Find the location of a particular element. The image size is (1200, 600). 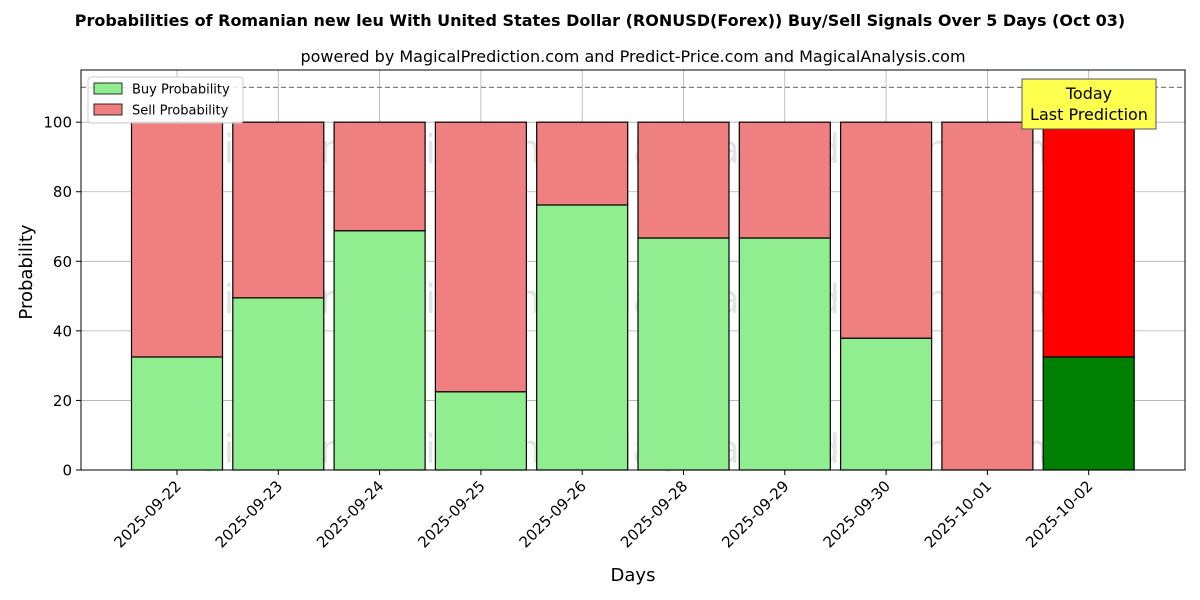

today-annotation-box is located at coordinates (1089, 104).